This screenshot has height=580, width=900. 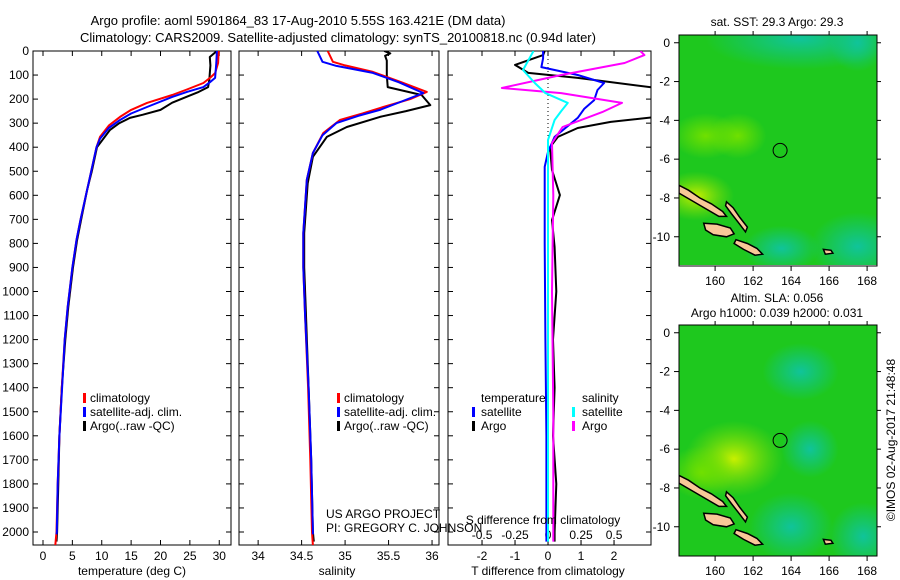 I want to click on series-temperature-argo-line, so click(x=582, y=296).